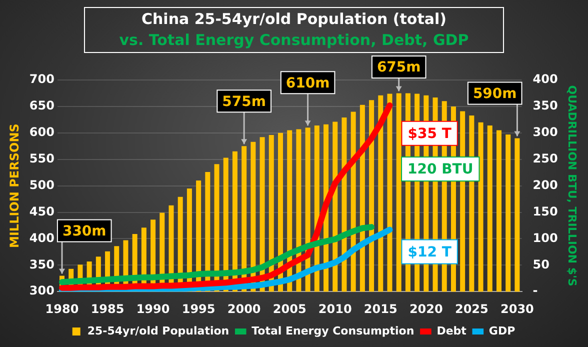  What do you see at coordinates (545, 237) in the screenshot?
I see `y2-tick-label: 100` at bounding box center [545, 237].